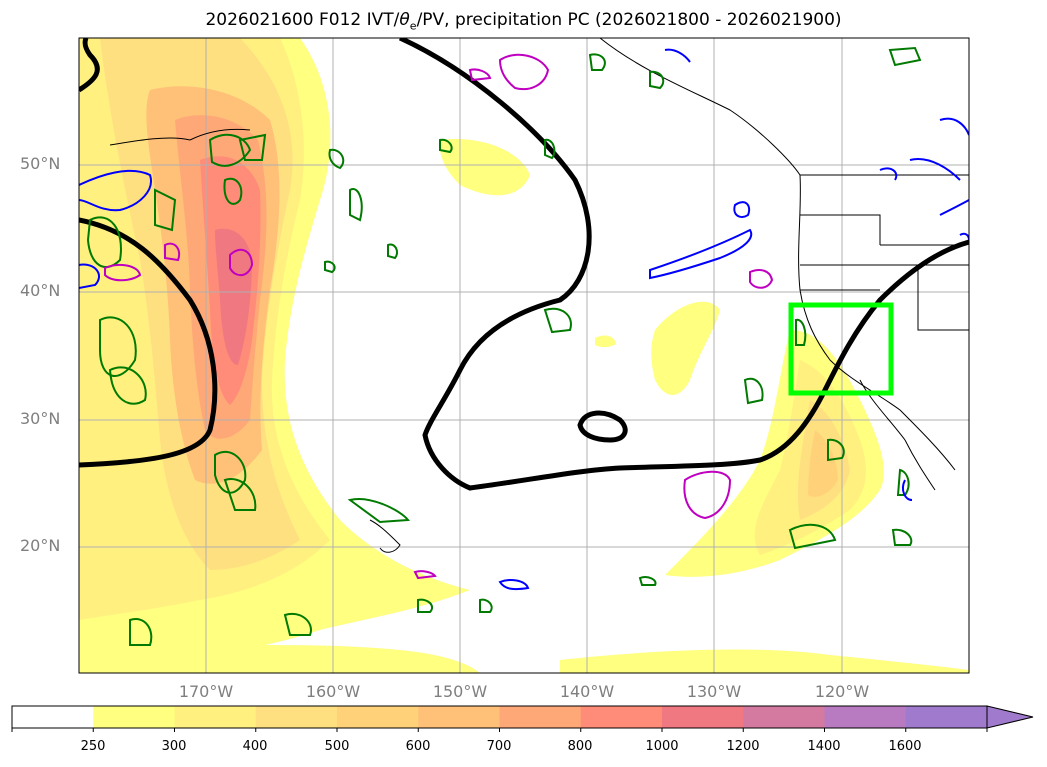 The height and width of the screenshot is (767, 1047). I want to click on colorbar-tick-label: 500, so click(337, 746).